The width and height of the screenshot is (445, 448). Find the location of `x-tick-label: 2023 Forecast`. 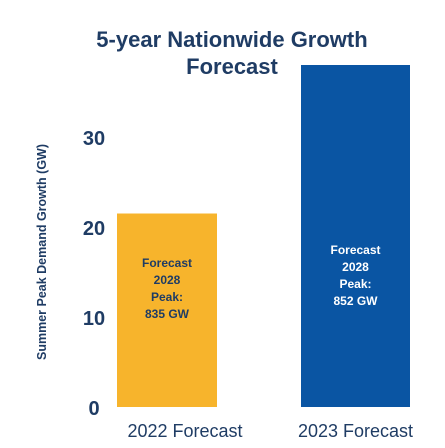

x-tick-label: 2023 Forecast is located at coordinates (355, 431).